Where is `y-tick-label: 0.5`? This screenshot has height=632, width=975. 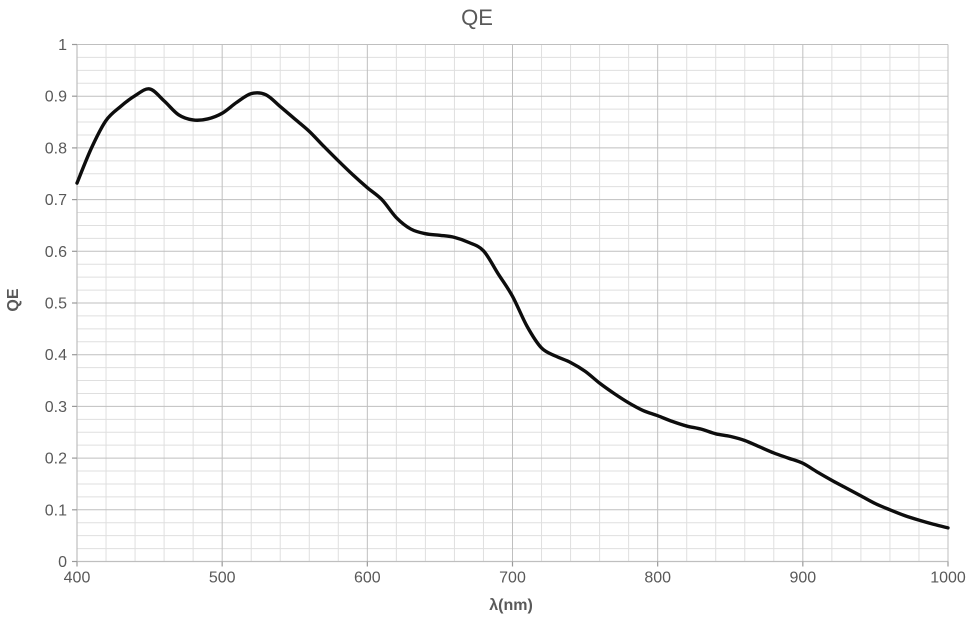 y-tick-label: 0.5 is located at coordinates (56, 304).